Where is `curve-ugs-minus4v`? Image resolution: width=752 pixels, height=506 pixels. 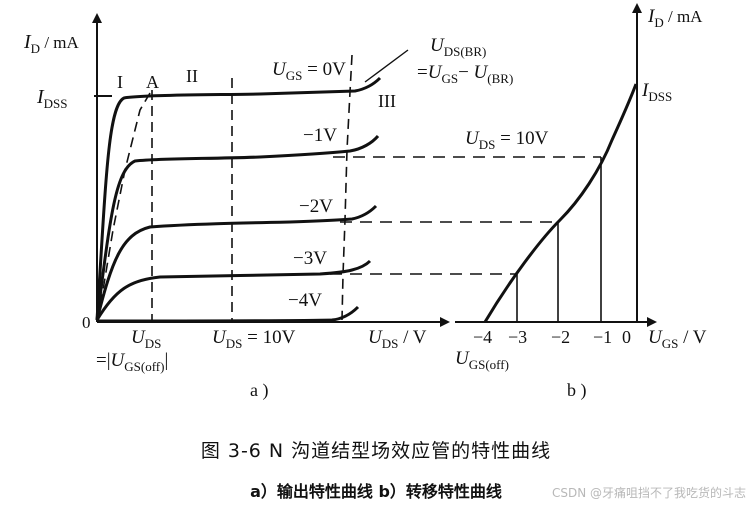
curve-ugs-minus4v is located at coordinates (228, 314).